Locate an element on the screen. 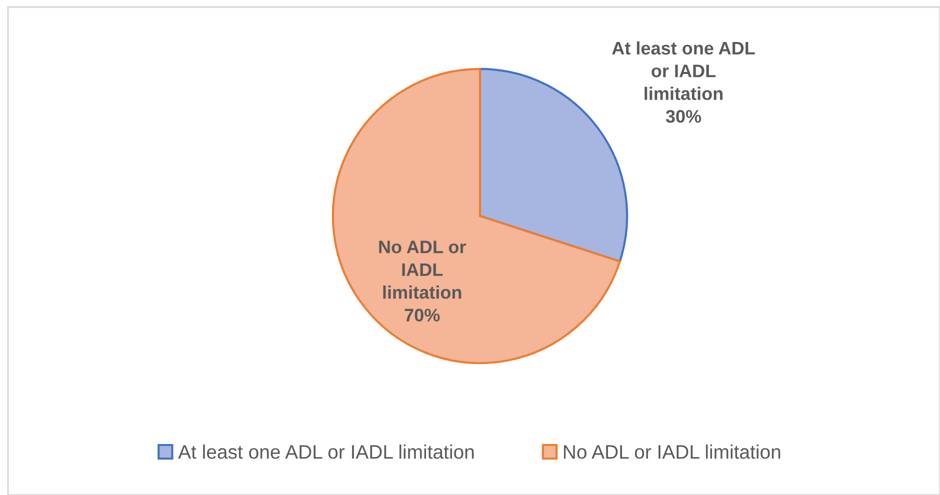 The image size is (940, 495). legend-label: At least one ADL or IADL limitation is located at coordinates (326, 451).